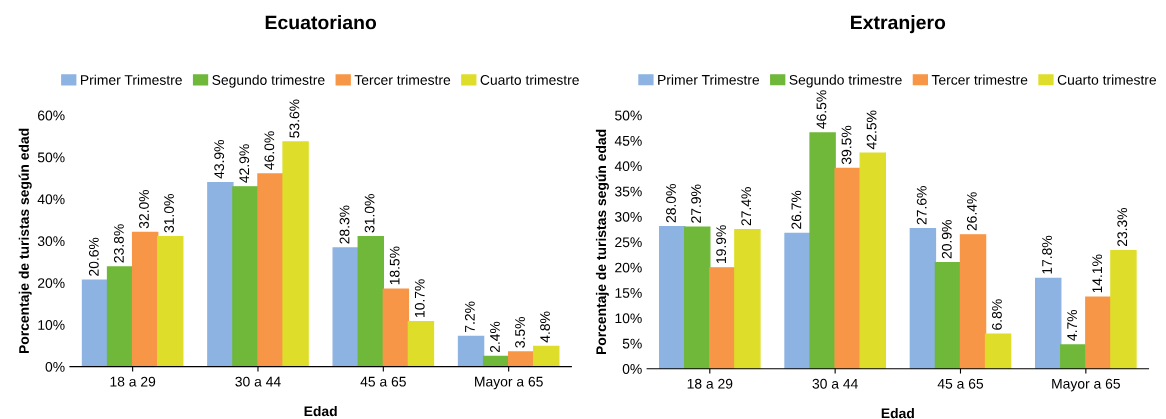 This screenshot has width=1166, height=419. What do you see at coordinates (971, 211) in the screenshot?
I see `data-label: 26.4%` at bounding box center [971, 211].